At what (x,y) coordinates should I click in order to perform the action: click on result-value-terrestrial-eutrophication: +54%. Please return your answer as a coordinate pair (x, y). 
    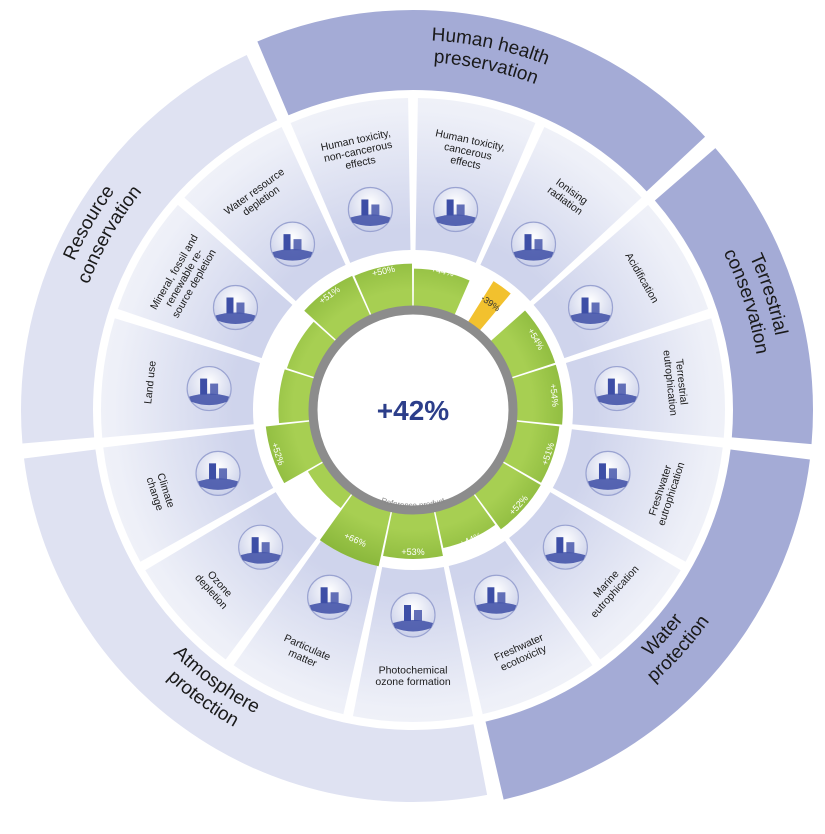
    Looking at the image, I should click on (554, 395).